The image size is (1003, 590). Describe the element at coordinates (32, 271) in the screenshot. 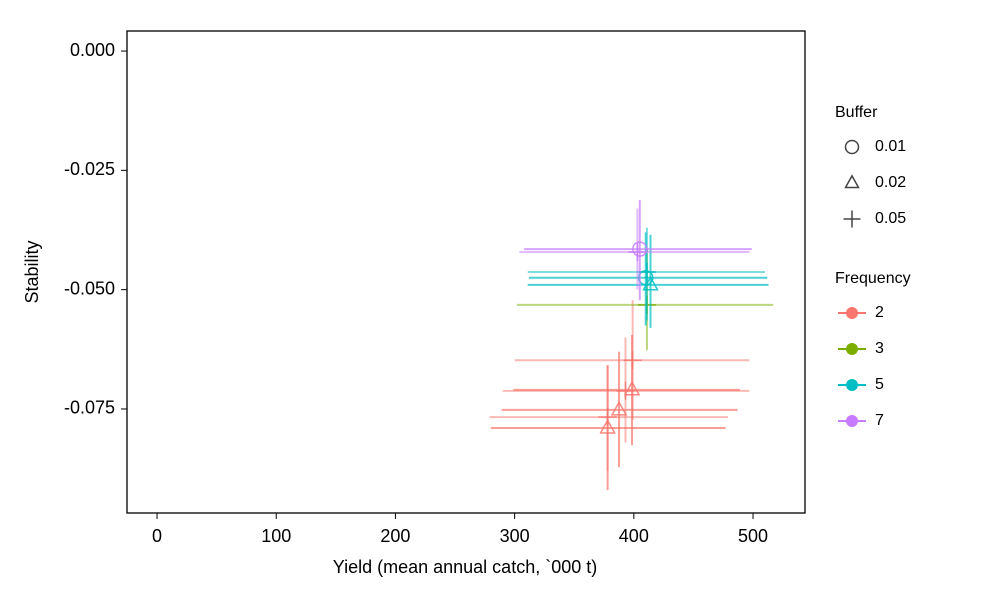

I see `y-axis-title: Stability` at that location.